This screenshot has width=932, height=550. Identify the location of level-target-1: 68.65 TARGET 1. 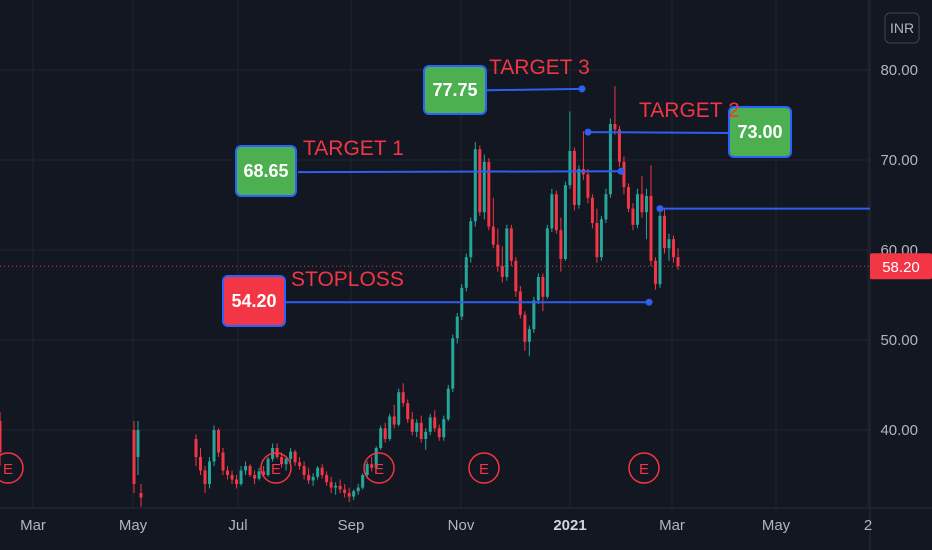
(430, 167).